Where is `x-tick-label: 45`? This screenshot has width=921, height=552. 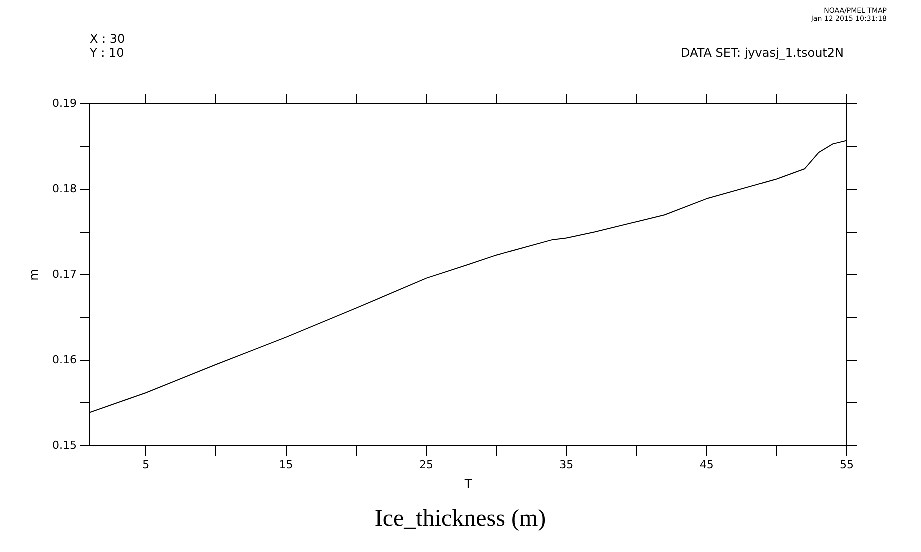
x-tick-label: 45 is located at coordinates (707, 465).